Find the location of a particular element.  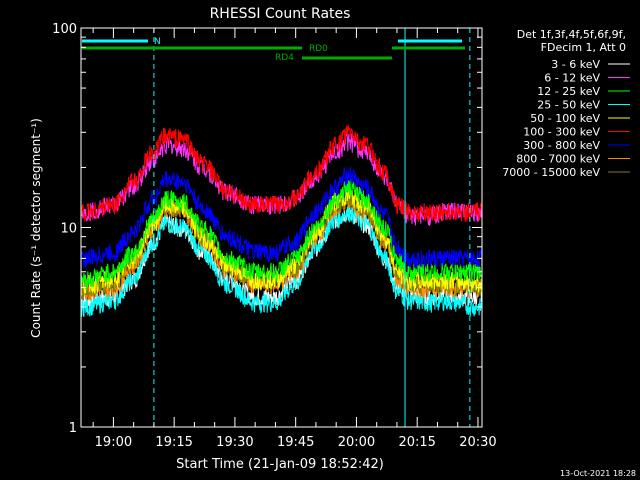

x-tick-label: 20:15 is located at coordinates (416, 442).